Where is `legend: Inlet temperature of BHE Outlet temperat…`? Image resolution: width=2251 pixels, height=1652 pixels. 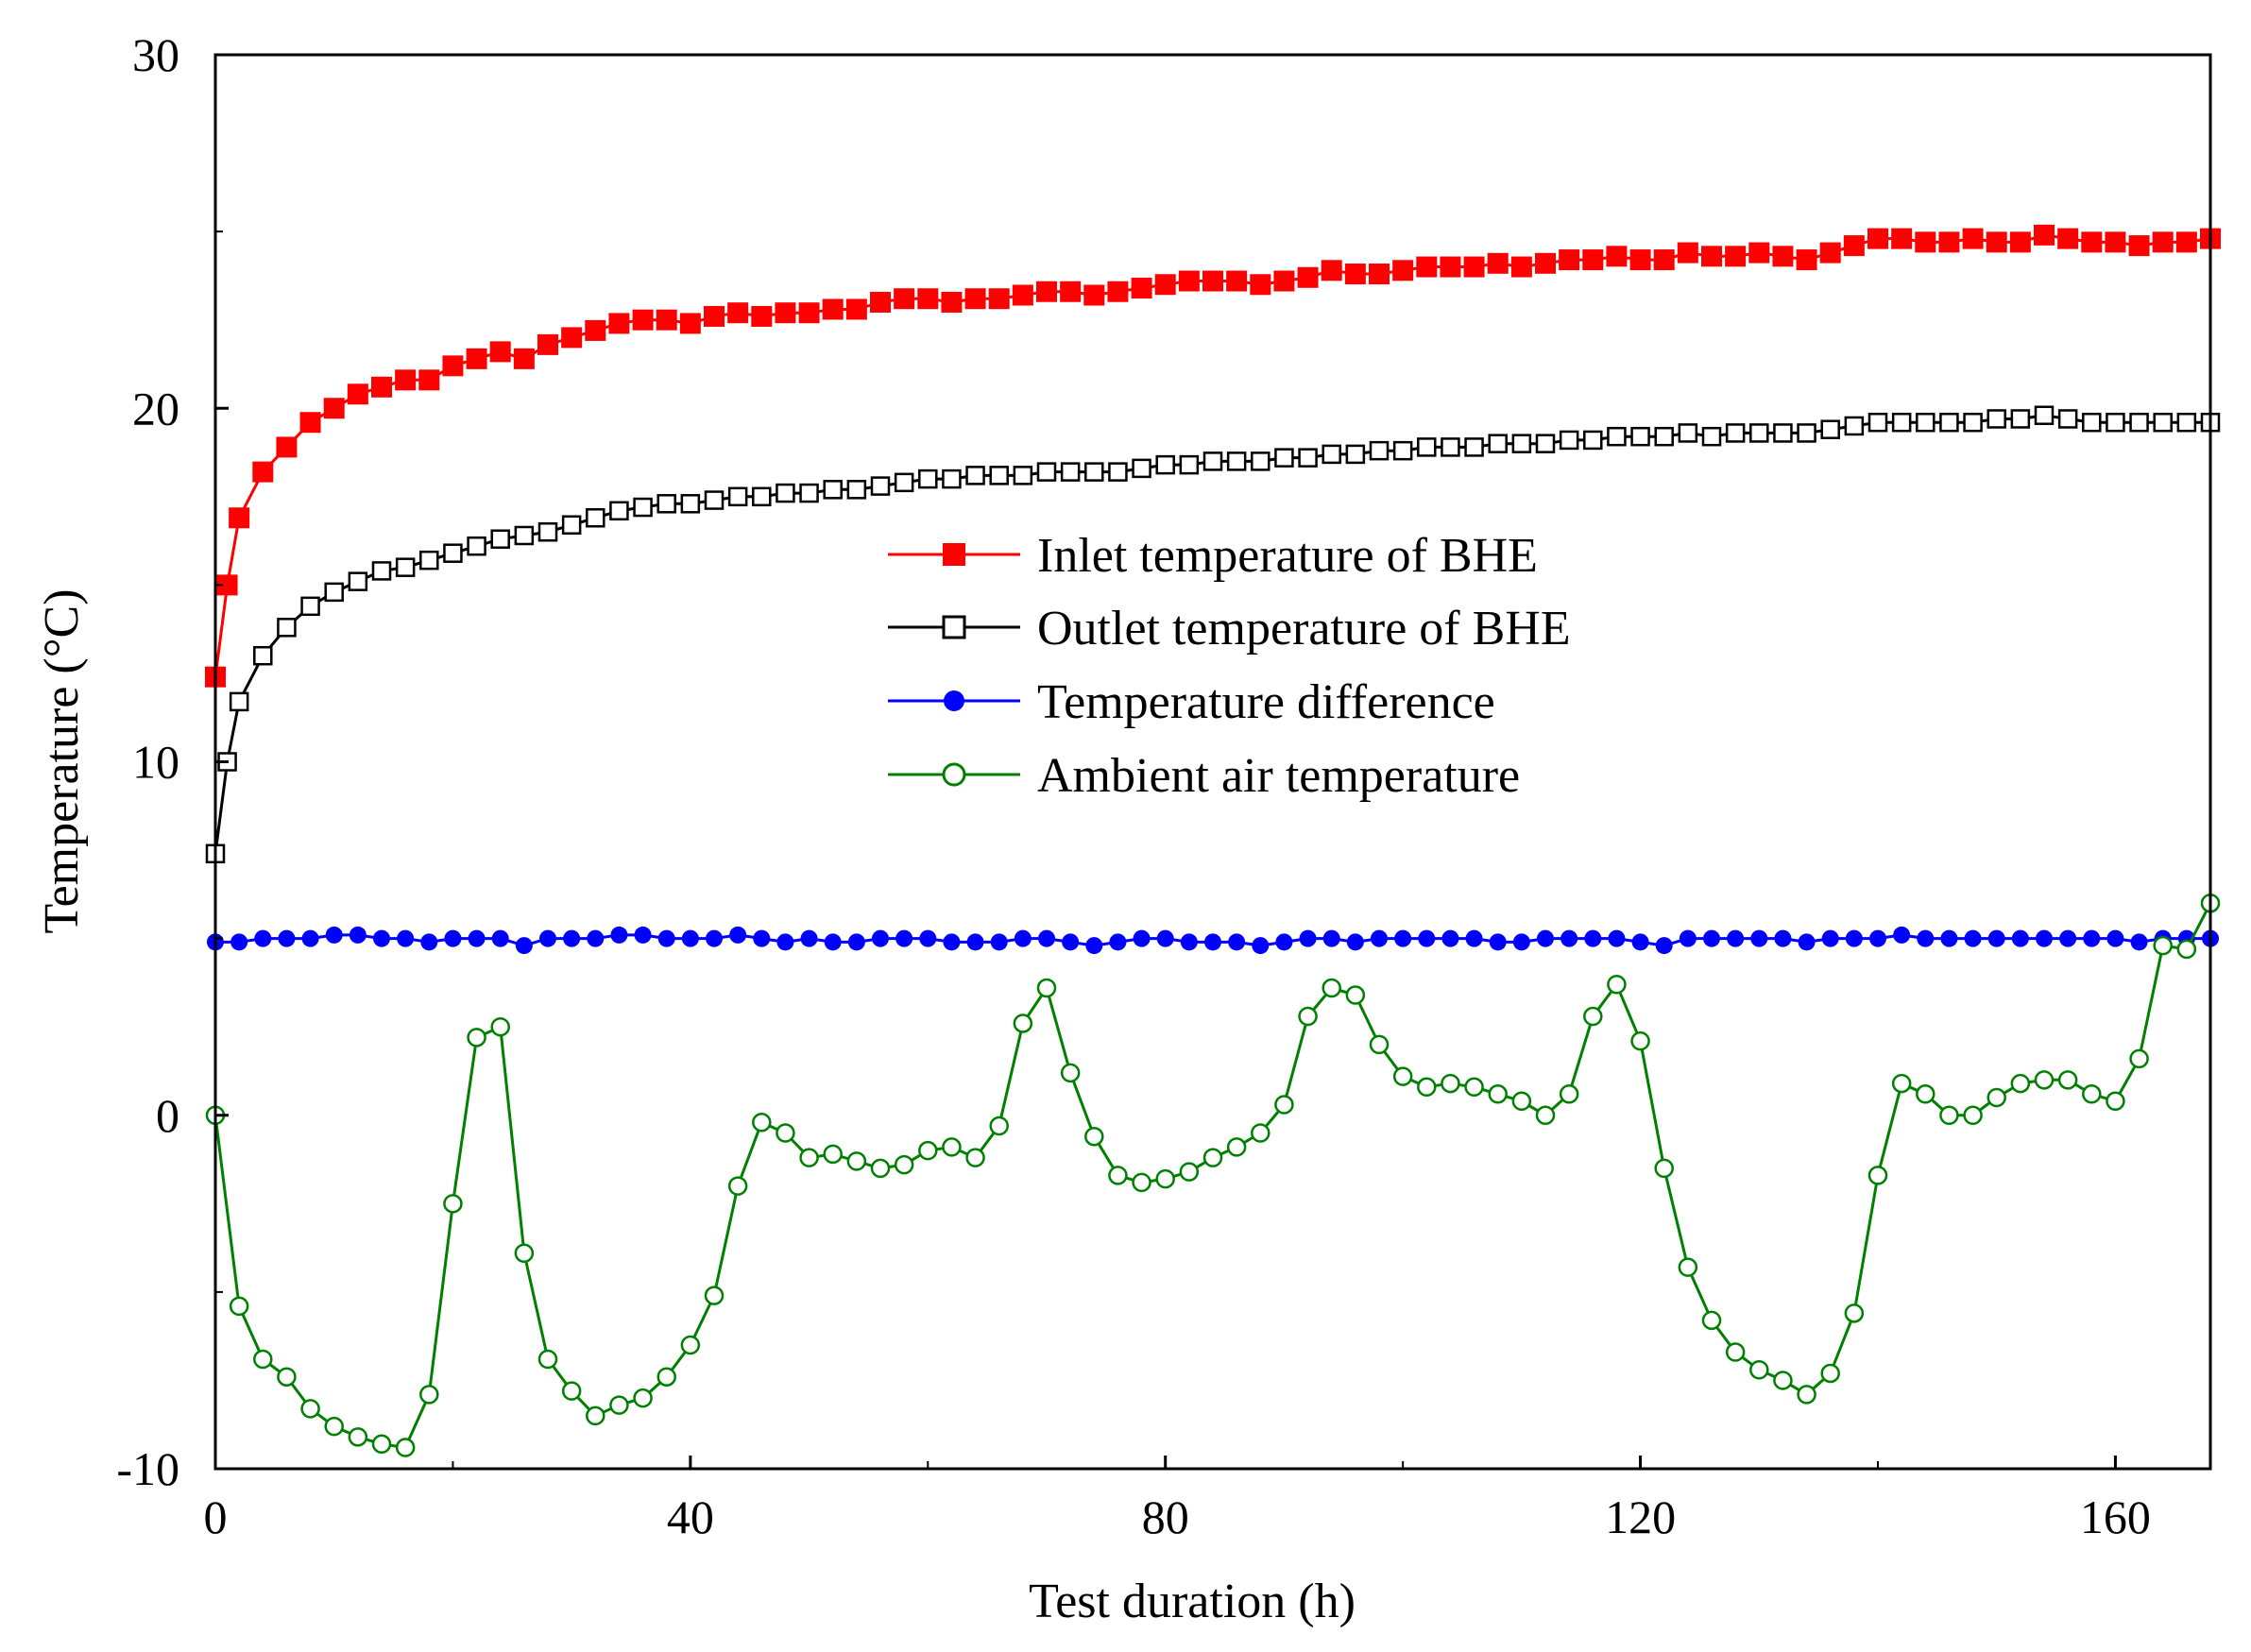
legend: Inlet temperature of BHE Outlet temperat… is located at coordinates (1229, 666).